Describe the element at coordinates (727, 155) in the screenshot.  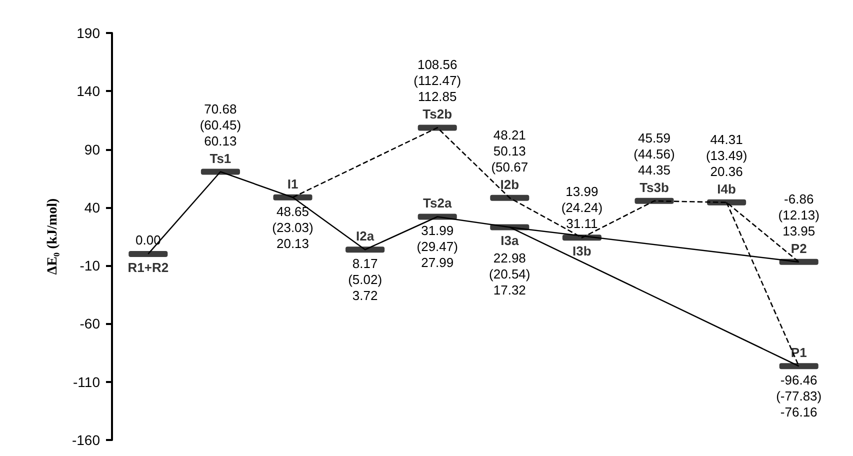
I see `data-label: 44.31 (13.49) 20.36` at that location.